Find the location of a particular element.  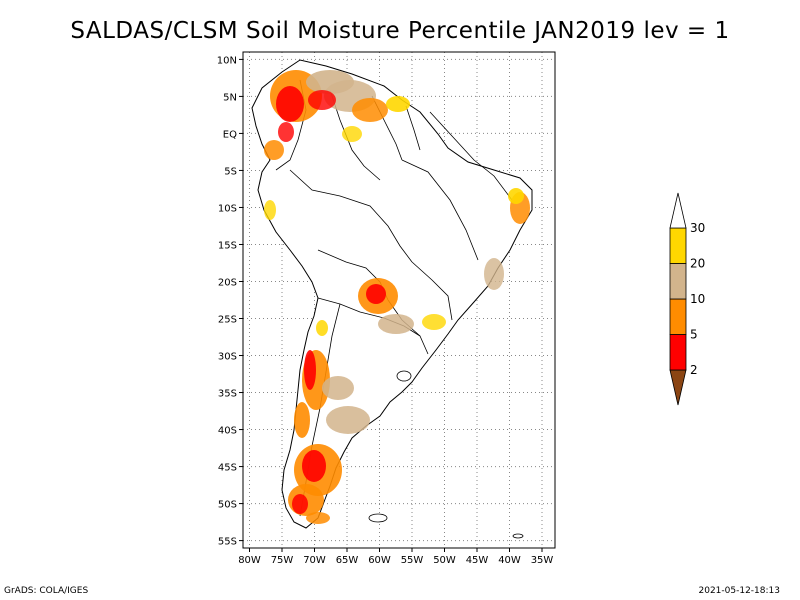

lat-tick-label: 50S is located at coordinates (227, 505).